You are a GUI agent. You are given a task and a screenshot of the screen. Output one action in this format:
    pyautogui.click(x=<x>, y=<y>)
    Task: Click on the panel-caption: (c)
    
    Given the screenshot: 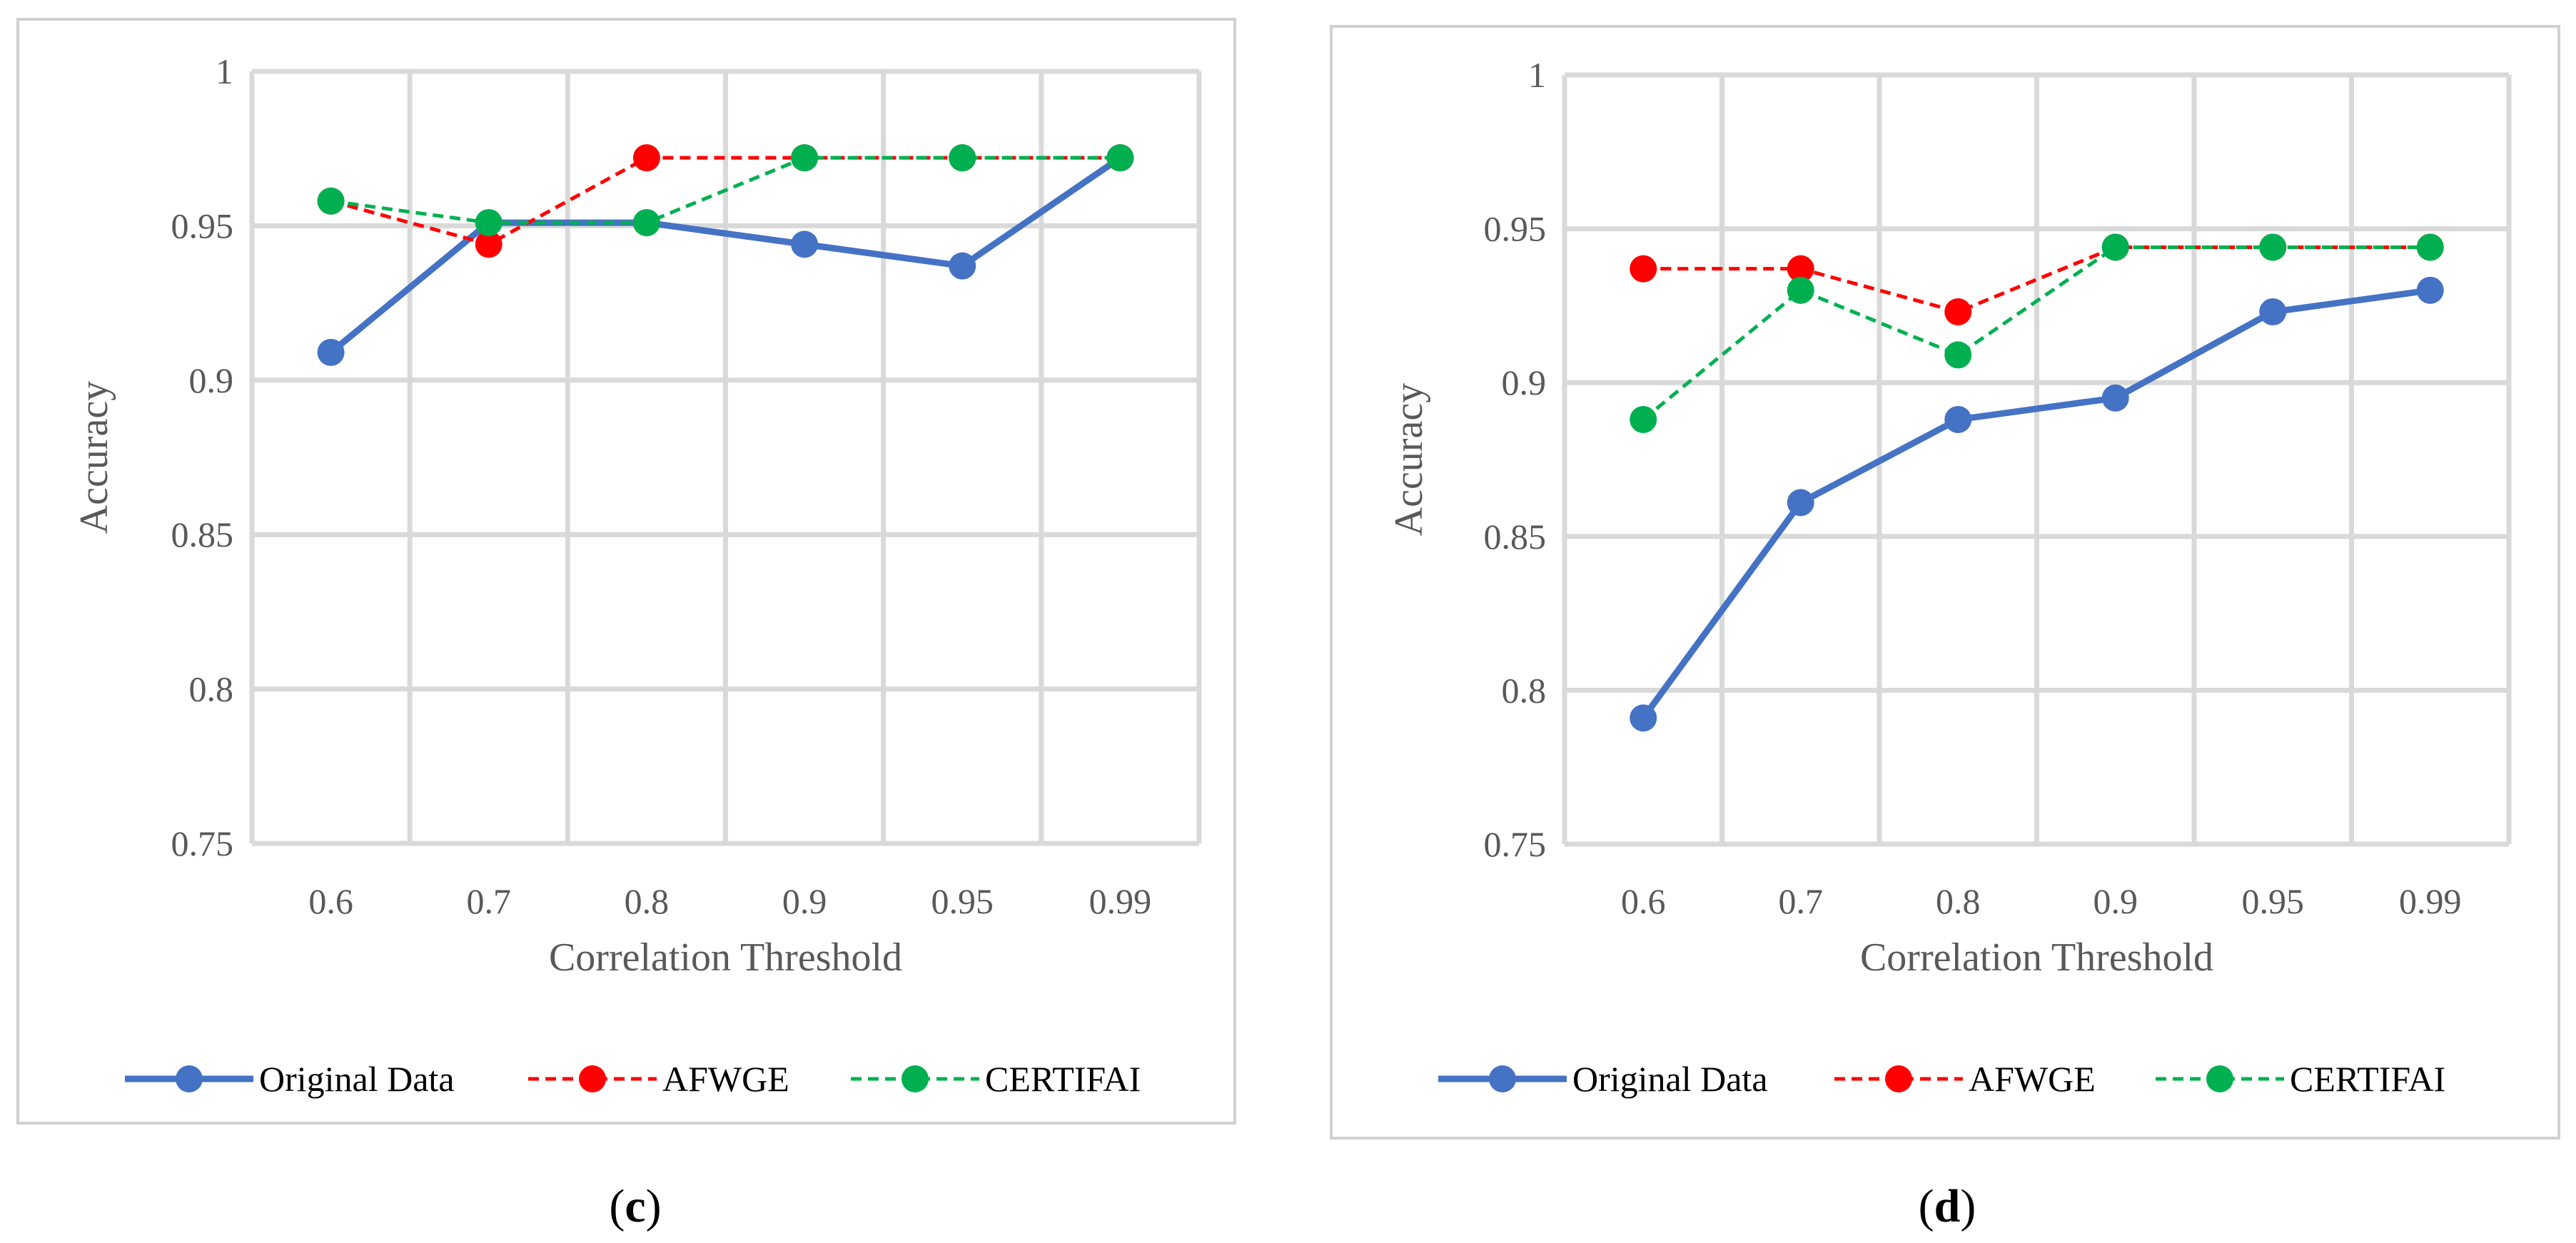 What is the action you would take?
    pyautogui.click(x=635, y=1206)
    